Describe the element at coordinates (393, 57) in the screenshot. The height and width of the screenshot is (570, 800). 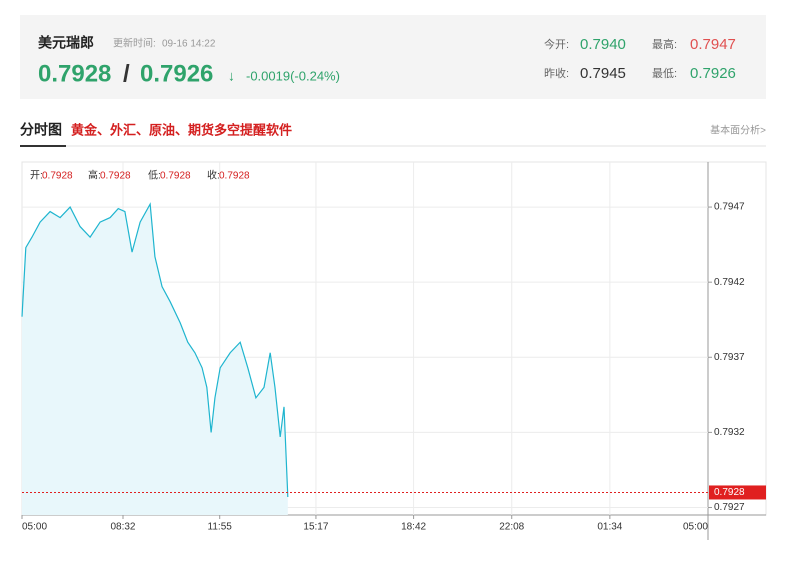
I see `header-box` at that location.